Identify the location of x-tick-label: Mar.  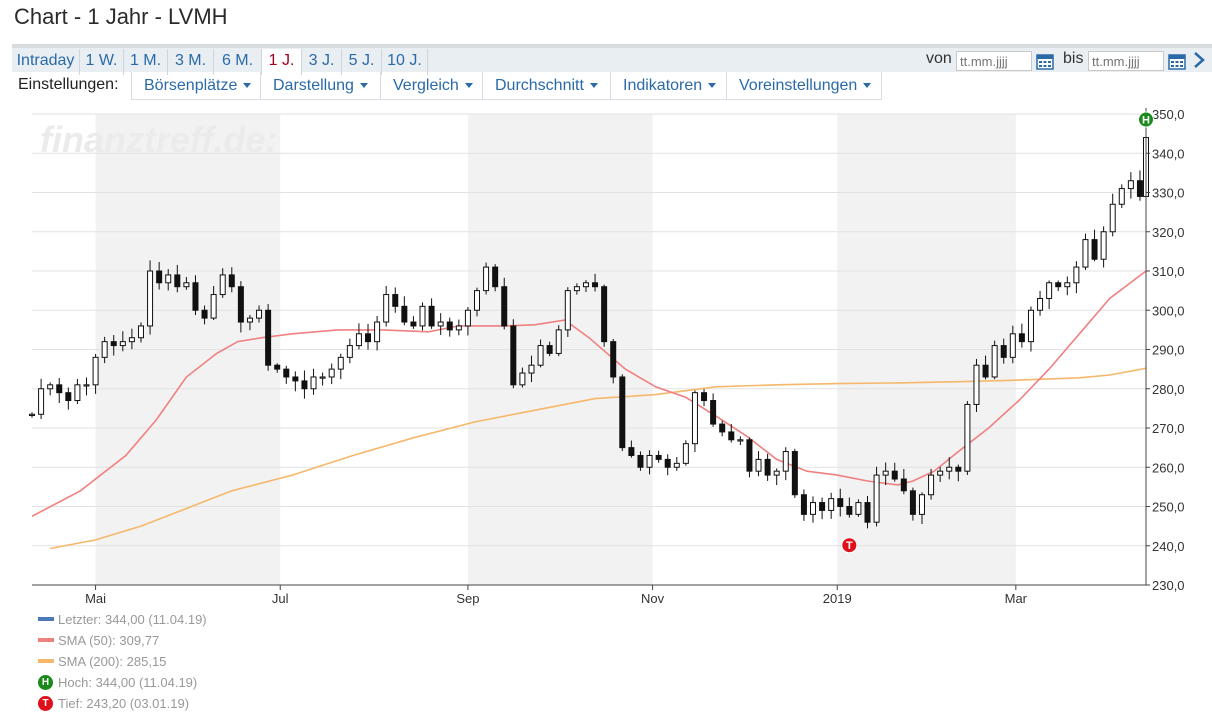
(1016, 598).